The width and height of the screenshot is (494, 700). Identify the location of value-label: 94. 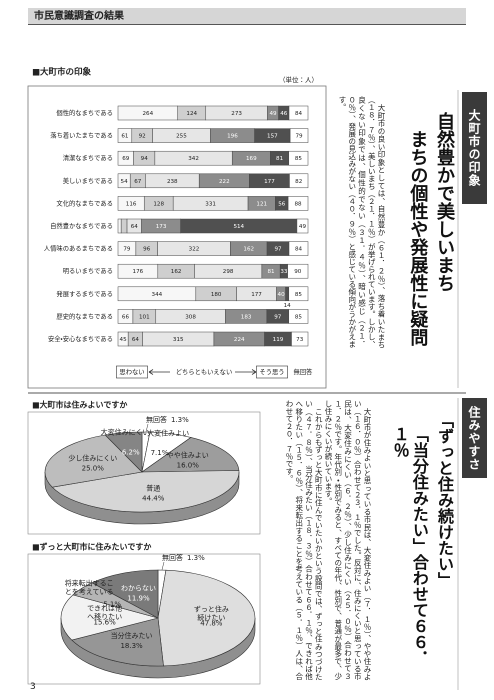
(145, 159).